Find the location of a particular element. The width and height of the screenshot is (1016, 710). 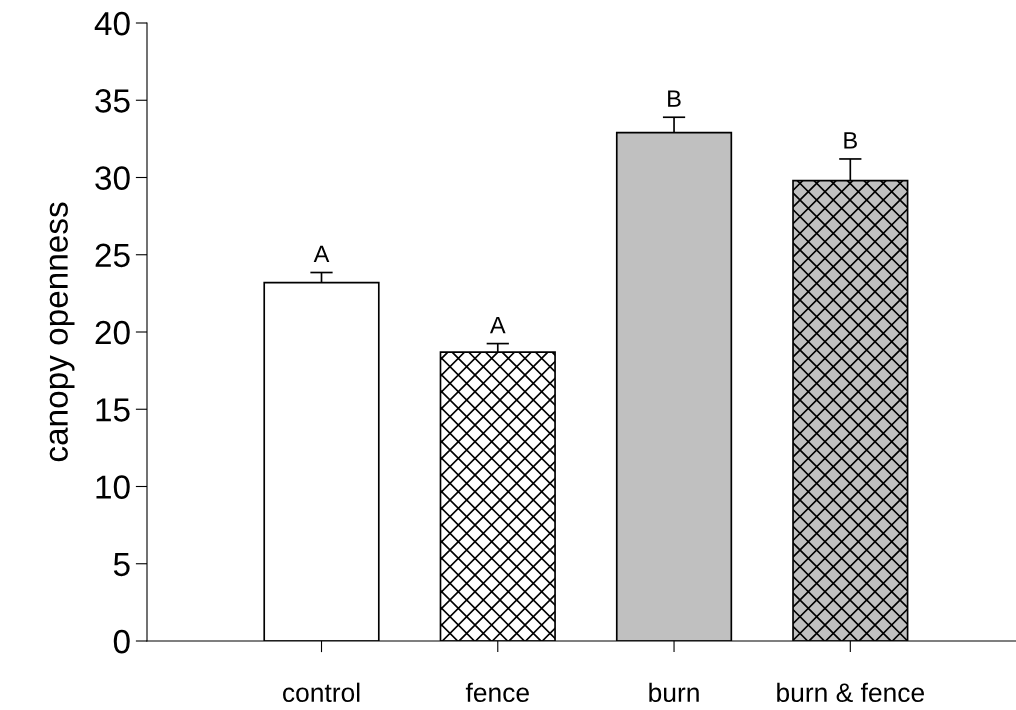

y-tick-label: 25 is located at coordinates (112, 255).